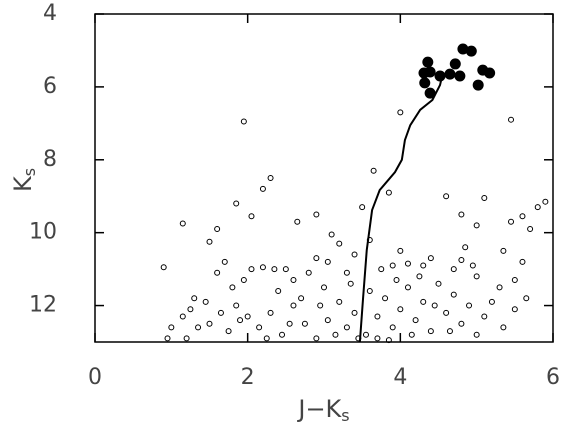 This screenshot has height=434, width=570. What do you see at coordinates (23, 183) in the screenshot?
I see `y-label-main: K` at bounding box center [23, 183].